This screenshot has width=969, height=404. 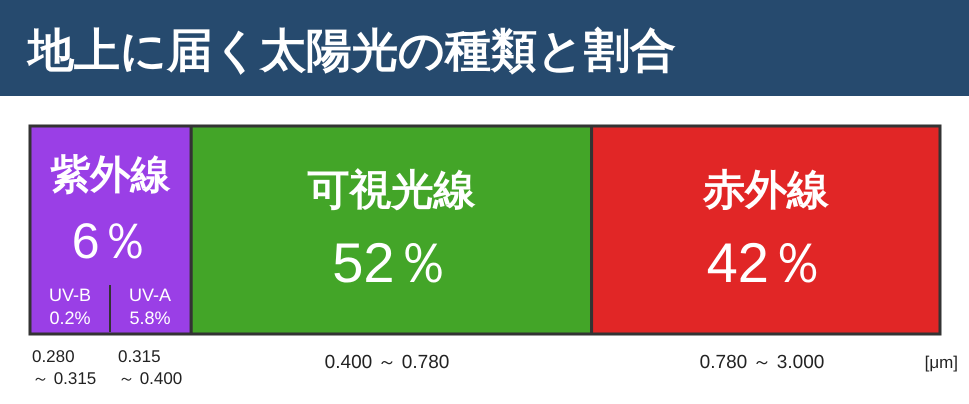 I want to click on category-label: 可視光線, so click(x=391, y=189).